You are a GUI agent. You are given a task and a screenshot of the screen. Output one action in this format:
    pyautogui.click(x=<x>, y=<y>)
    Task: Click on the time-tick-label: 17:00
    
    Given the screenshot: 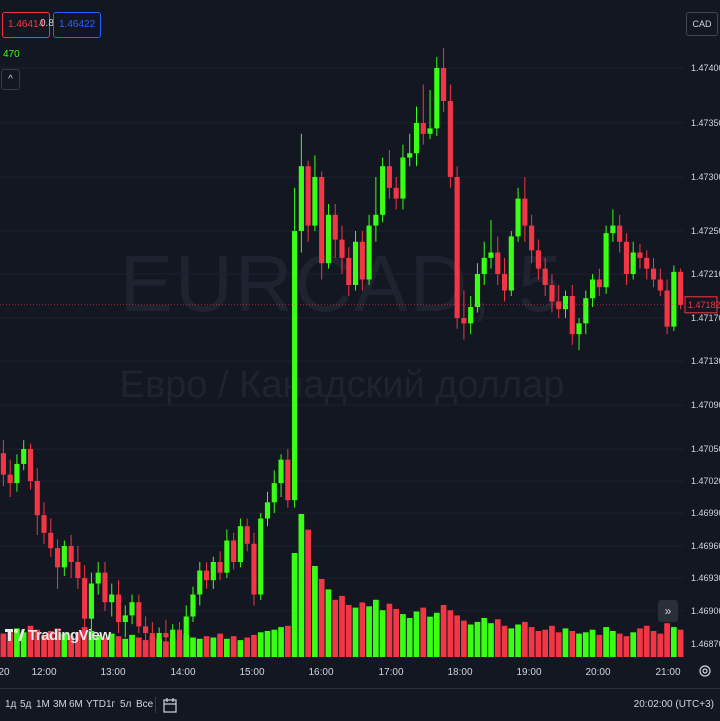 What is the action you would take?
    pyautogui.click(x=390, y=672)
    